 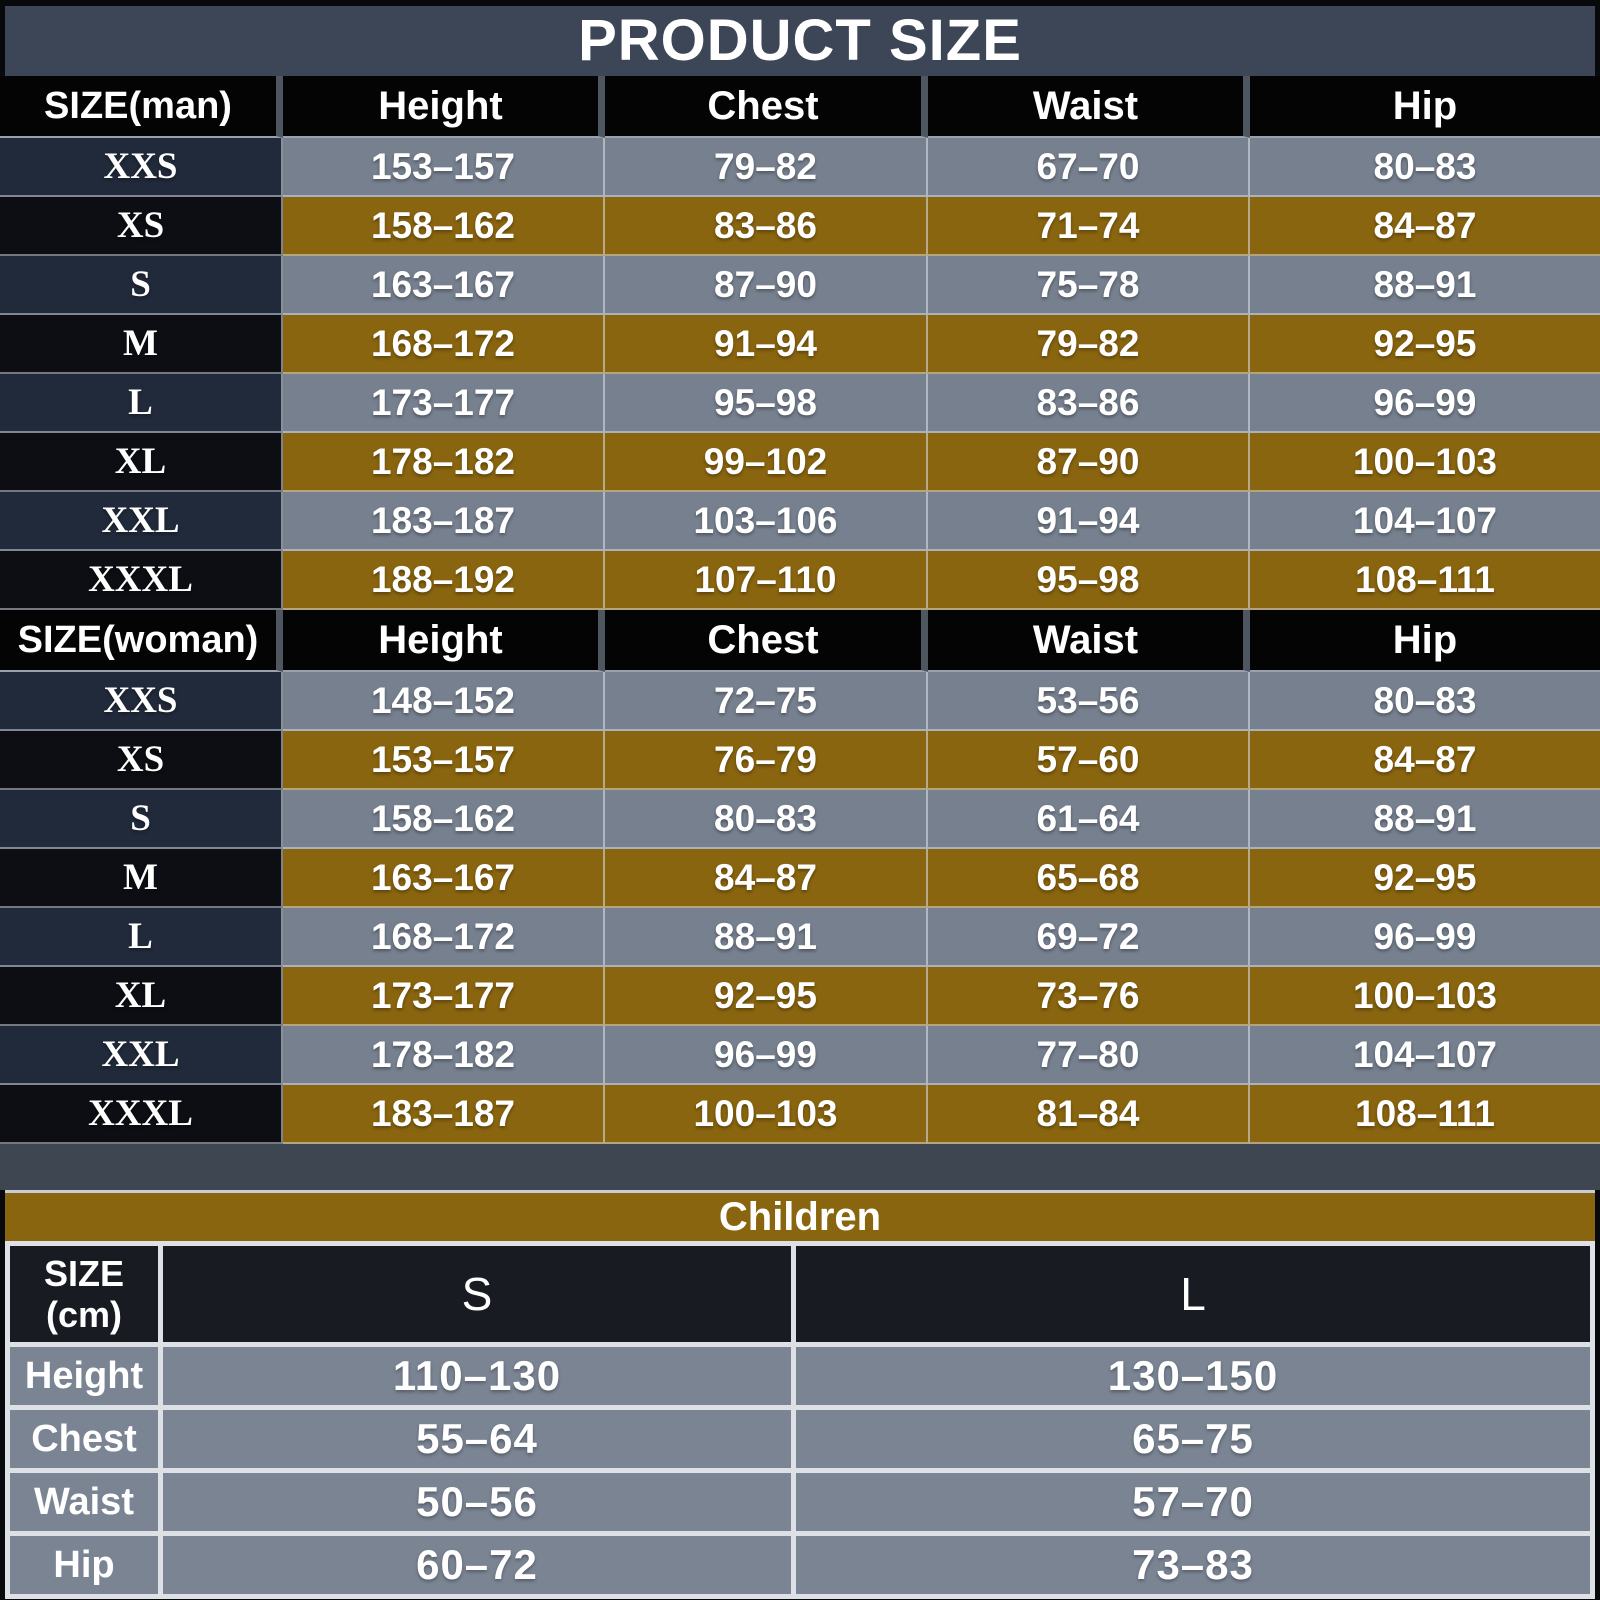 I want to click on size-cm-header: SIZE (cm), so click(x=84, y=1294).